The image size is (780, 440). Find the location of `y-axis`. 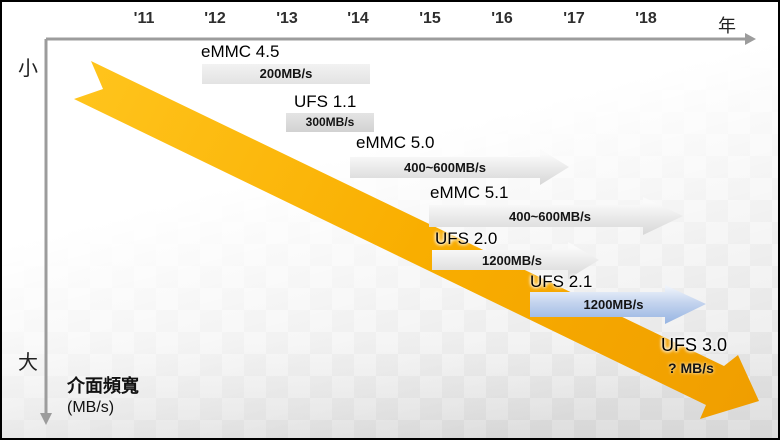

y-axis is located at coordinates (46, 232).